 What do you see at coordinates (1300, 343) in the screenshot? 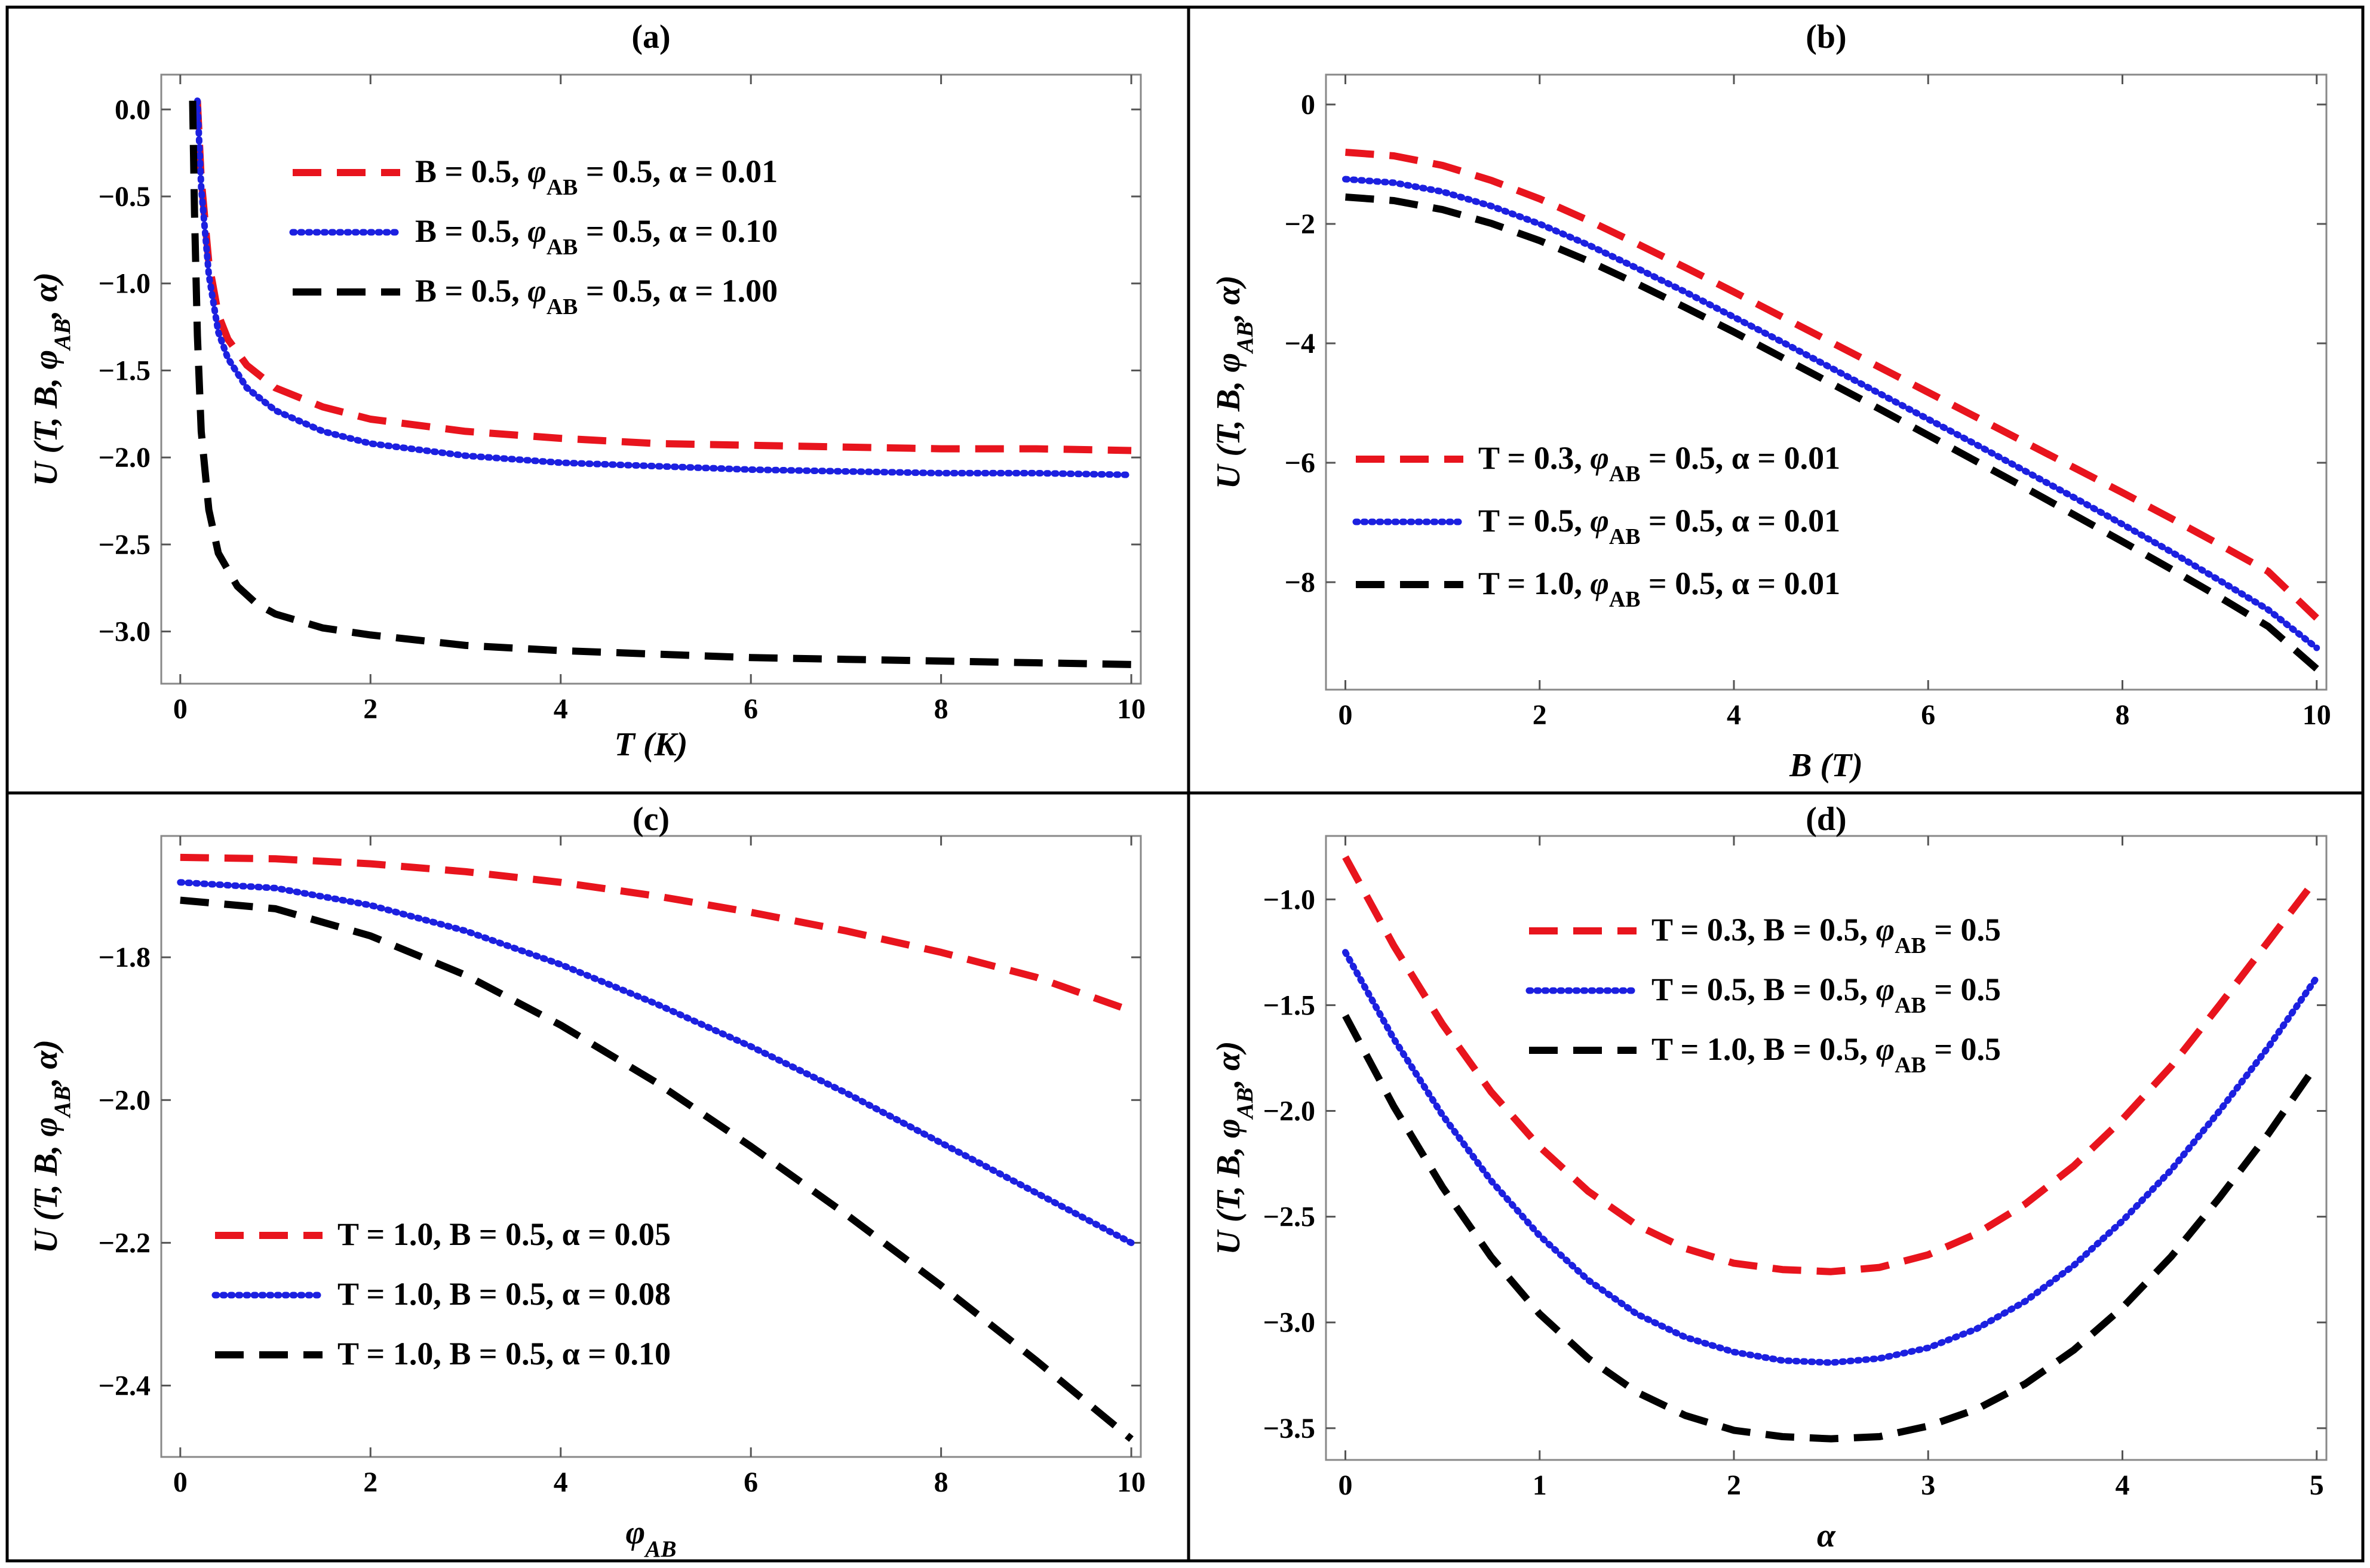
I see `y-tick-label: −4` at bounding box center [1300, 343].